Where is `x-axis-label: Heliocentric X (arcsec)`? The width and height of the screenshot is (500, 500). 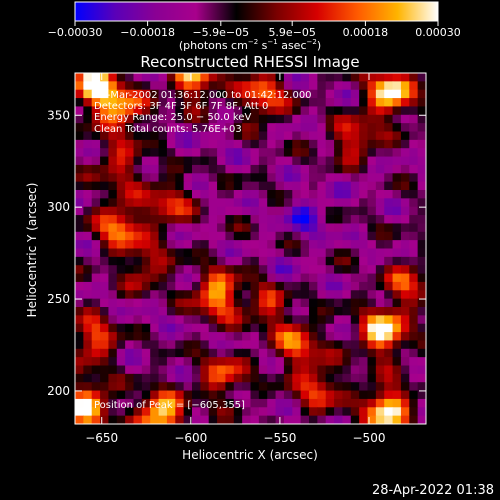 x-axis-label: Heliocentric X (arcsec) is located at coordinates (250, 455).